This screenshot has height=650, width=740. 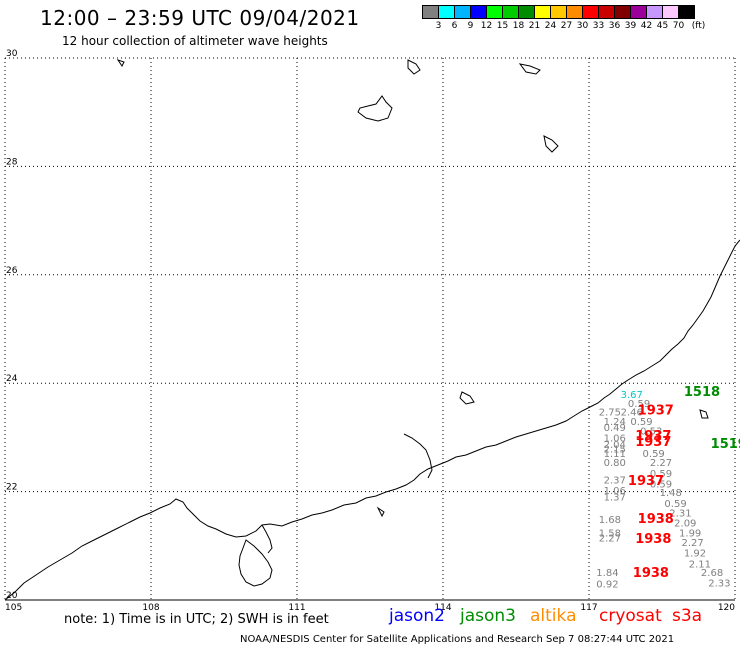 What do you see at coordinates (684, 483) in the screenshot?
I see `satellite-pass-times: 151819371937193715191937193819381938` at bounding box center [684, 483].